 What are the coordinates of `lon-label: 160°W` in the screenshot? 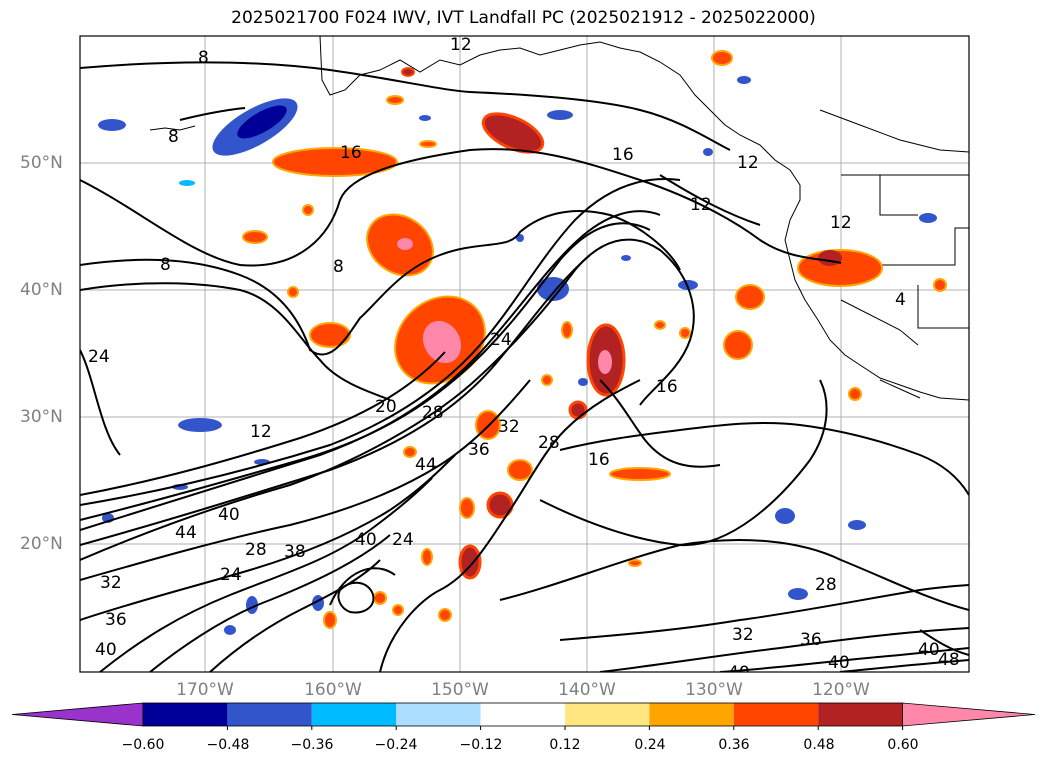 It's located at (333, 690).